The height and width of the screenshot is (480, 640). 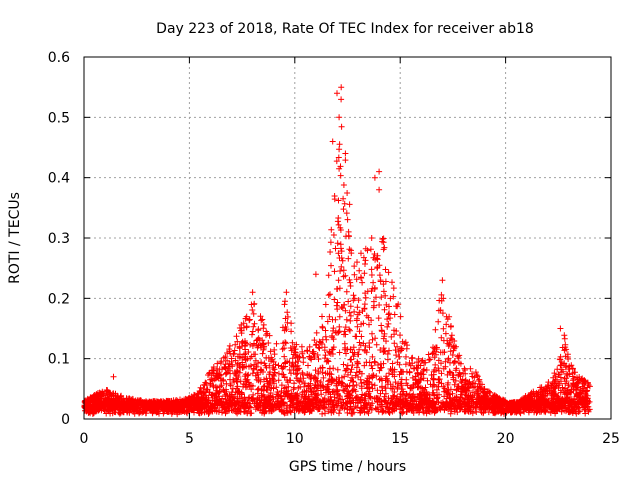 What do you see at coordinates (506, 439) in the screenshot?
I see `x-tick-label: 20` at bounding box center [506, 439].